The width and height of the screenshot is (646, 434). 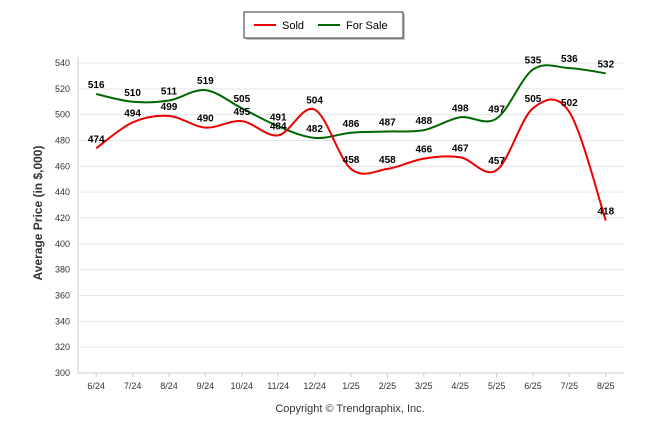 What do you see at coordinates (423, 150) in the screenshot?
I see `data-label-sold: 466` at bounding box center [423, 150].